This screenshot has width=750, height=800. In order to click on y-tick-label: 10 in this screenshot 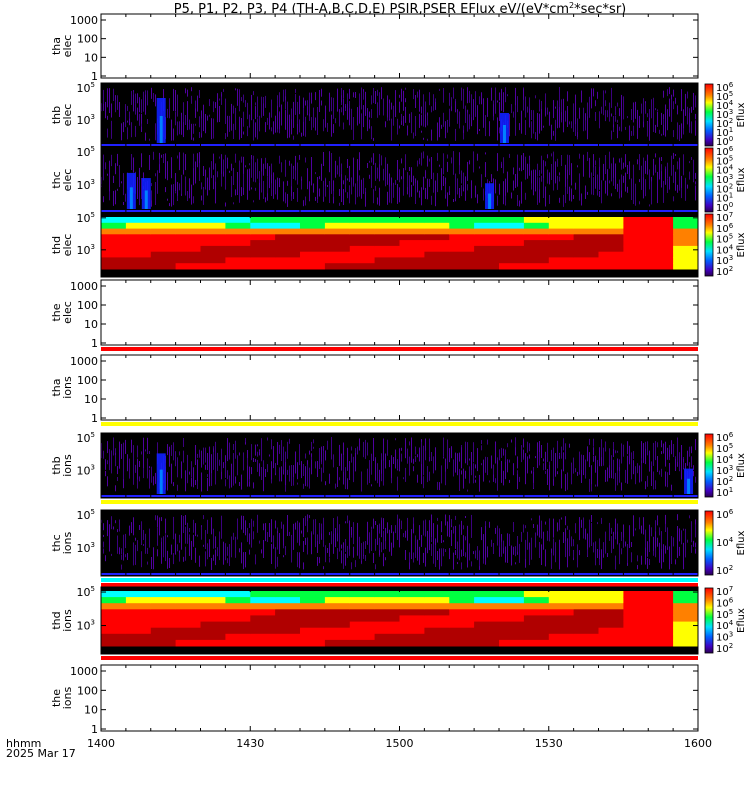, I will do `click(91, 710)`.